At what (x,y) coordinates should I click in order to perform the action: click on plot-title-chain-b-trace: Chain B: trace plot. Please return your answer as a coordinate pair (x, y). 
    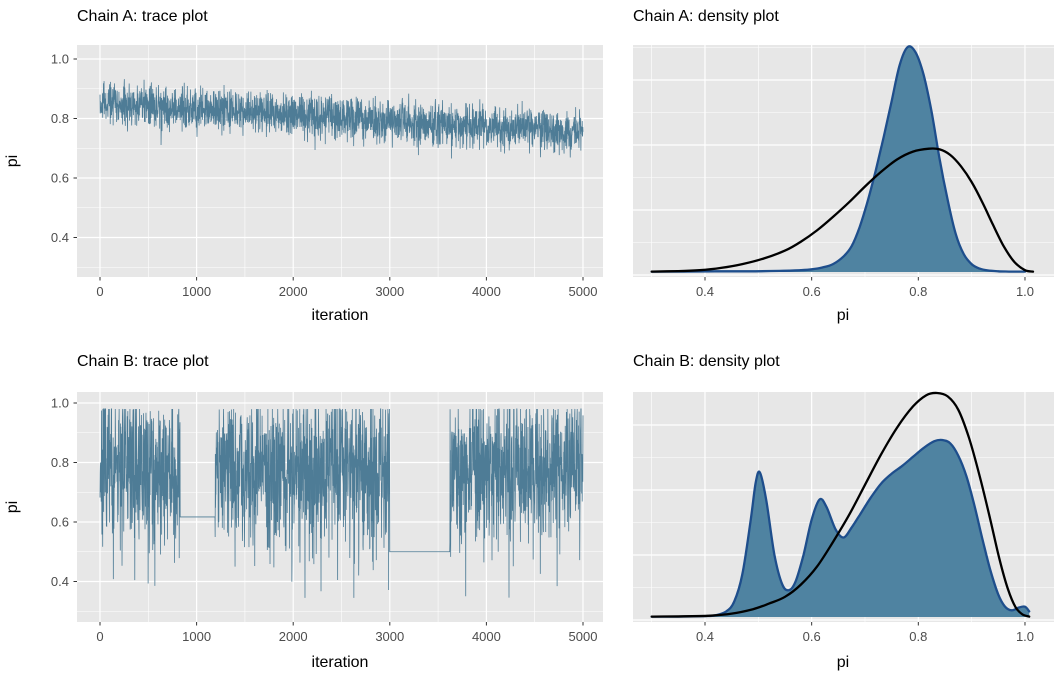
    Looking at the image, I should click on (143, 361).